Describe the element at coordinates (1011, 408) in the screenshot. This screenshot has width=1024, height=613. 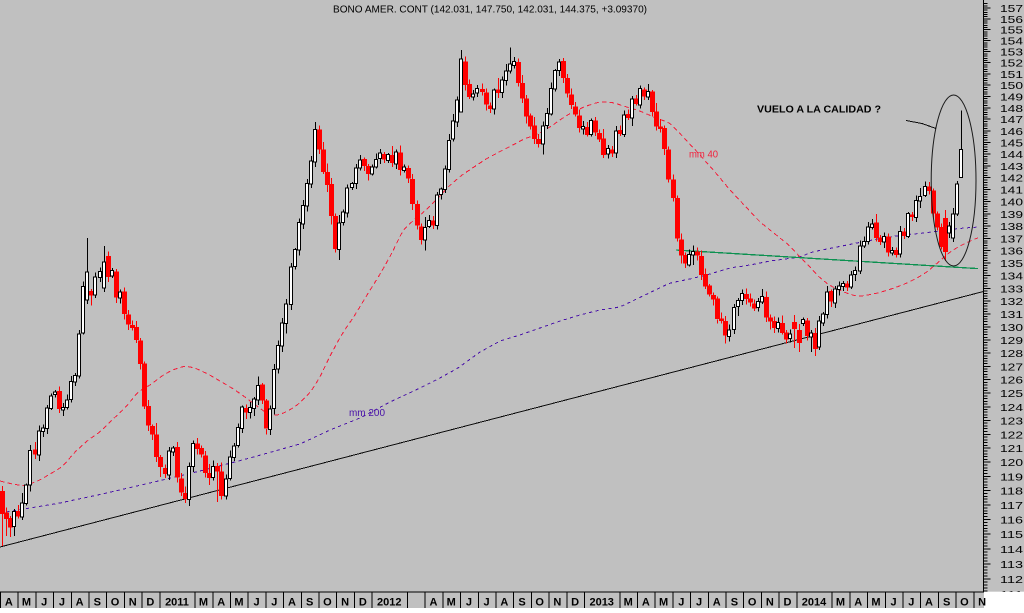
I see `svg-text: 124` at that location.